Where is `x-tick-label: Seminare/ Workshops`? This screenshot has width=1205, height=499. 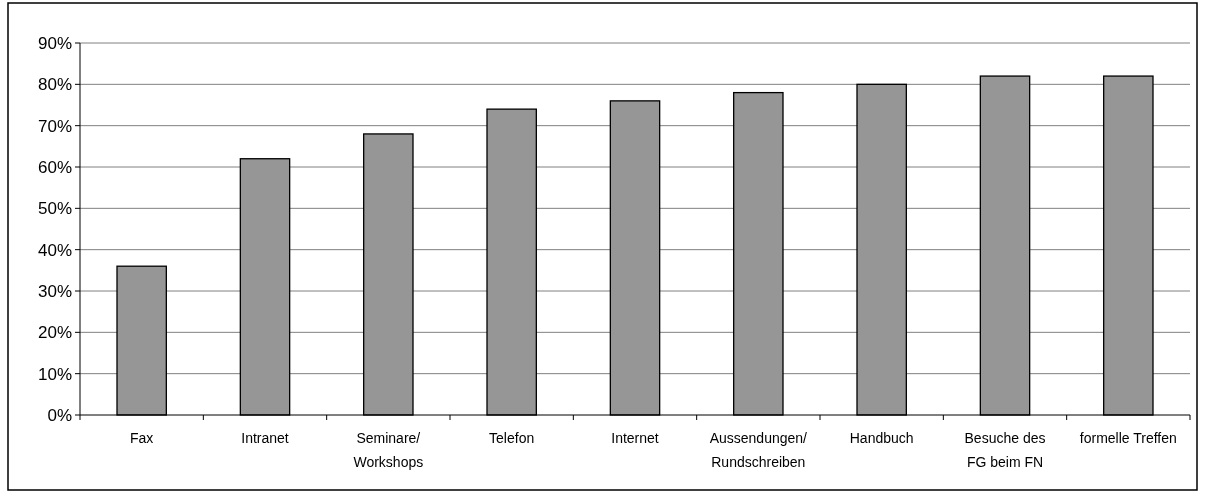 x-tick-label: Seminare/ Workshops is located at coordinates (388, 450).